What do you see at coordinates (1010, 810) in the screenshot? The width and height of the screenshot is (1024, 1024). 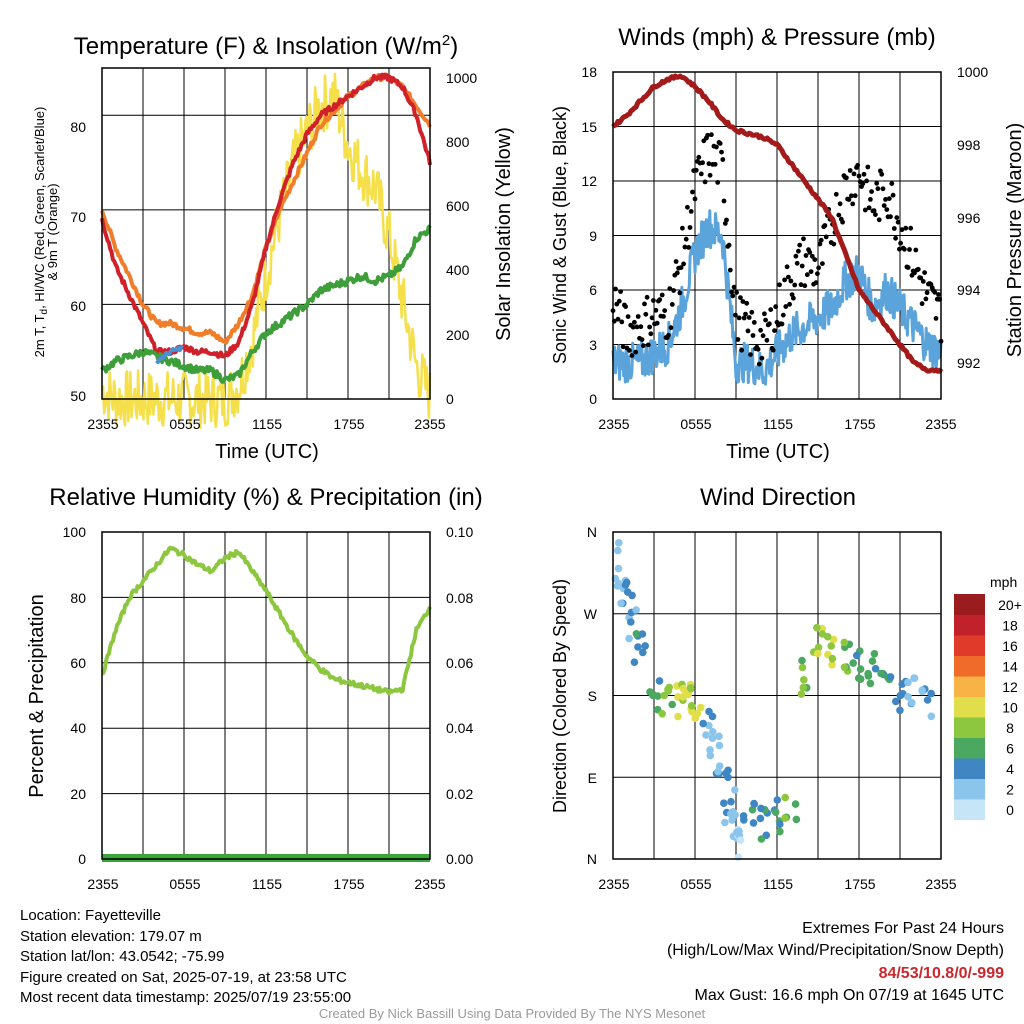 I see `legend-label: 0` at bounding box center [1010, 810].